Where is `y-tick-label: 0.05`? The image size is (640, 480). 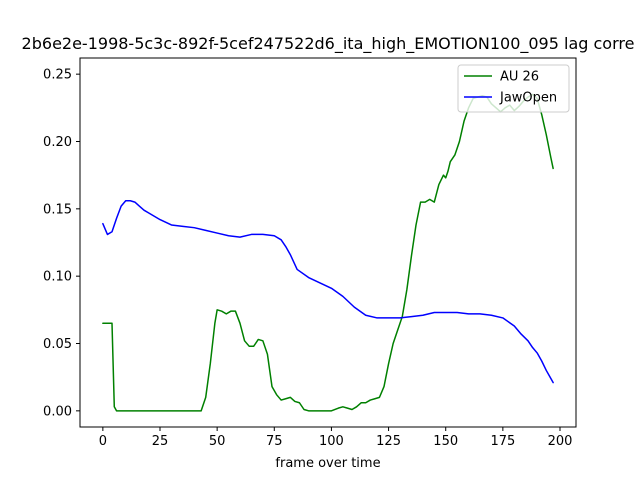
y-tick-label: 0.05 is located at coordinates (57, 344).